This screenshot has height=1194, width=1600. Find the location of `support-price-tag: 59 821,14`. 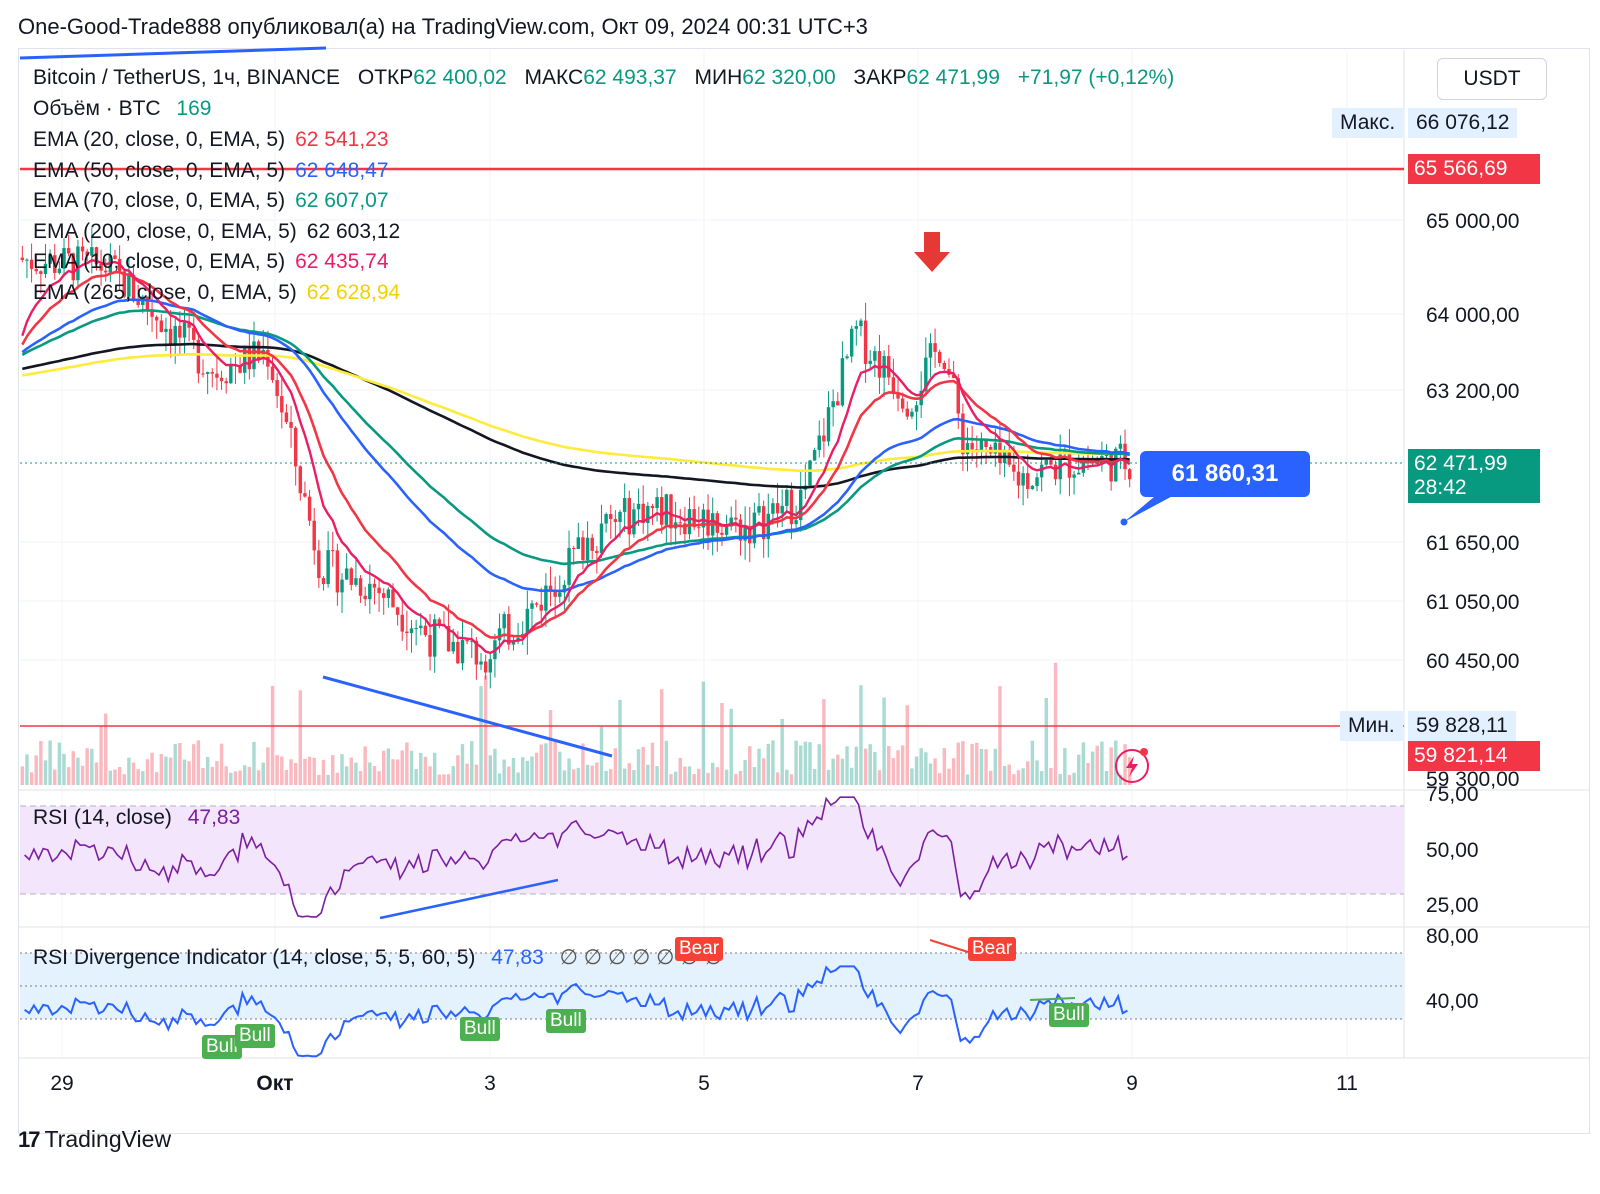

support-price-tag: 59 821,14 is located at coordinates (1474, 756).